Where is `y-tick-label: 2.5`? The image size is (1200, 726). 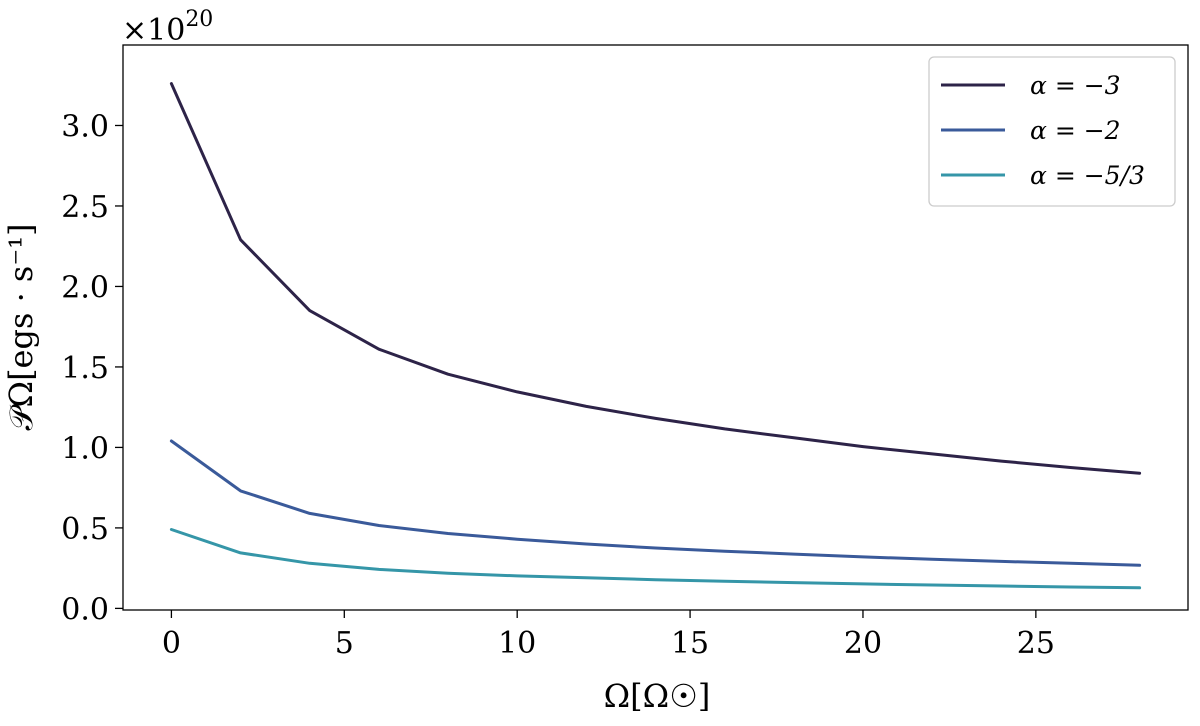 y-tick-label: 2.5 is located at coordinates (85, 207).